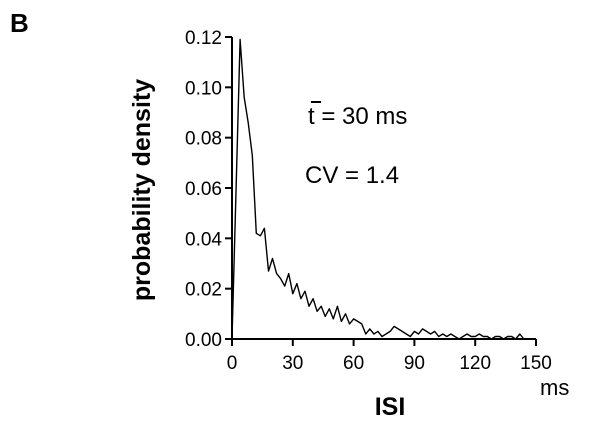  I want to click on x-tick-label: 120, so click(475, 363).